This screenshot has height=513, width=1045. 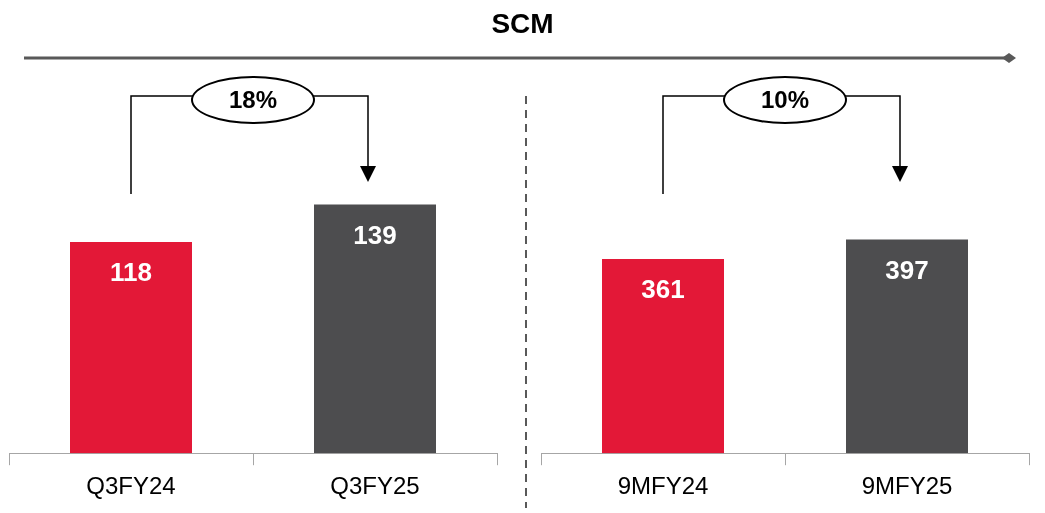 I want to click on x-tick-label: 9MFY24, so click(x=663, y=486).